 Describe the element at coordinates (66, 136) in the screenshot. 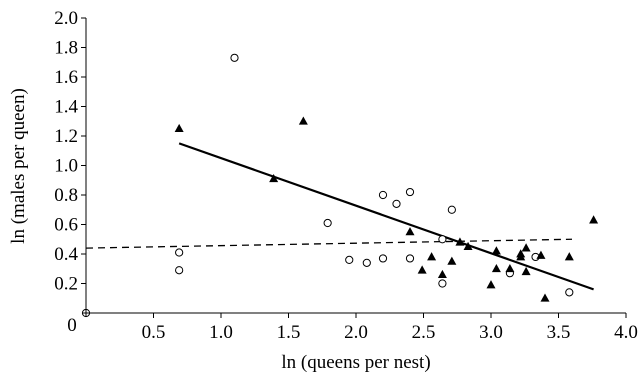

I see `y-tick-label: 1.2` at that location.